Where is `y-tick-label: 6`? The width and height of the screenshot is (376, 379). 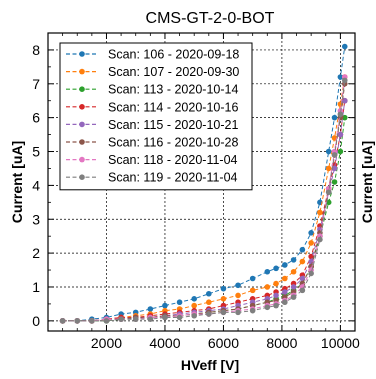 y-tick-label: 6 is located at coordinates (36, 118).